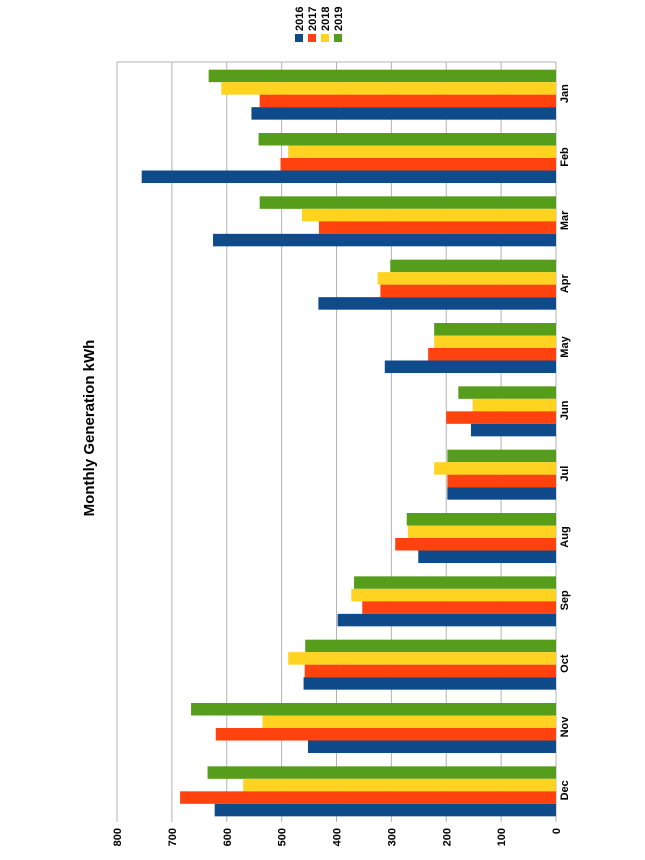 The image size is (645, 860). What do you see at coordinates (118, 837) in the screenshot?
I see `tick-label: 800` at bounding box center [118, 837].